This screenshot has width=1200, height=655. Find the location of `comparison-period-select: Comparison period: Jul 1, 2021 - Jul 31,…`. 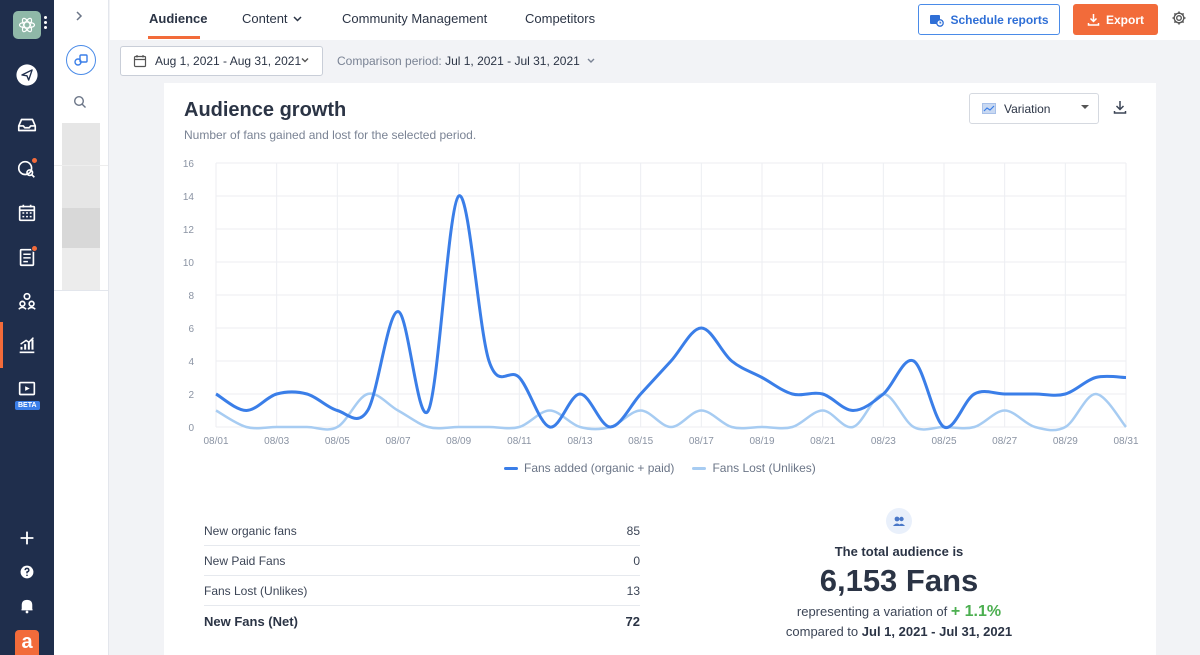

comparison-period-select: Comparison period: Jul 1, 2021 - Jul 31,… is located at coordinates (466, 61).